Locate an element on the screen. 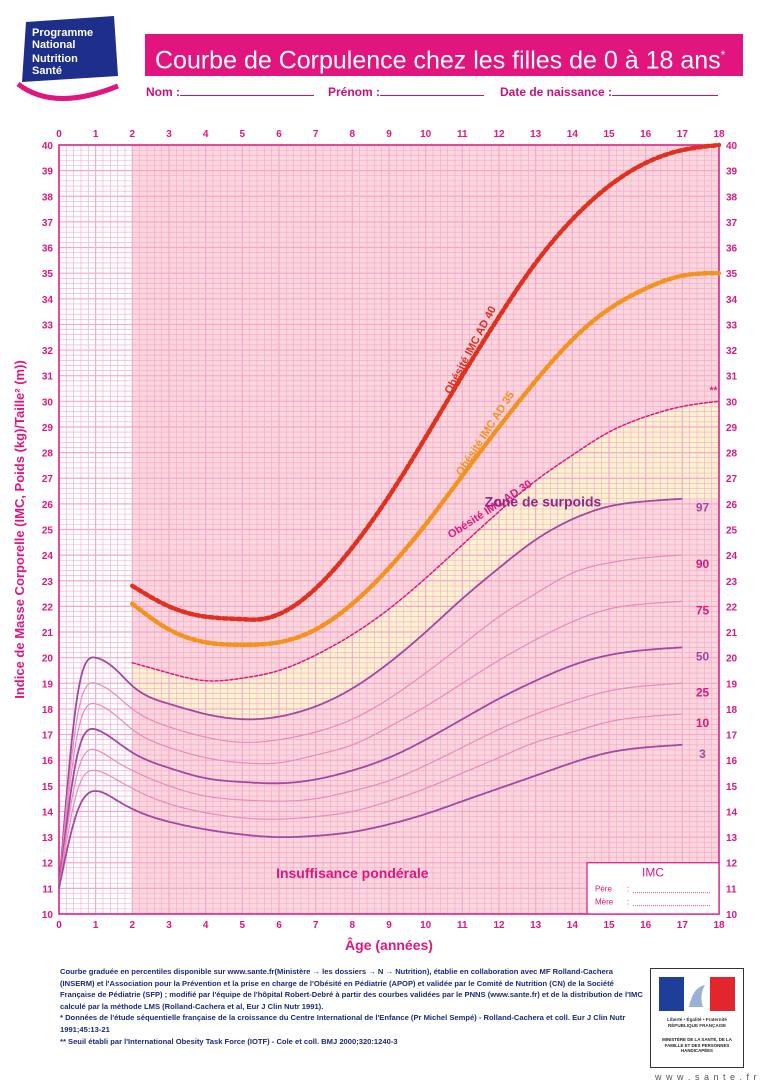 The height and width of the screenshot is (1092, 768). threshold-footnote-mark: ** is located at coordinates (714, 391).